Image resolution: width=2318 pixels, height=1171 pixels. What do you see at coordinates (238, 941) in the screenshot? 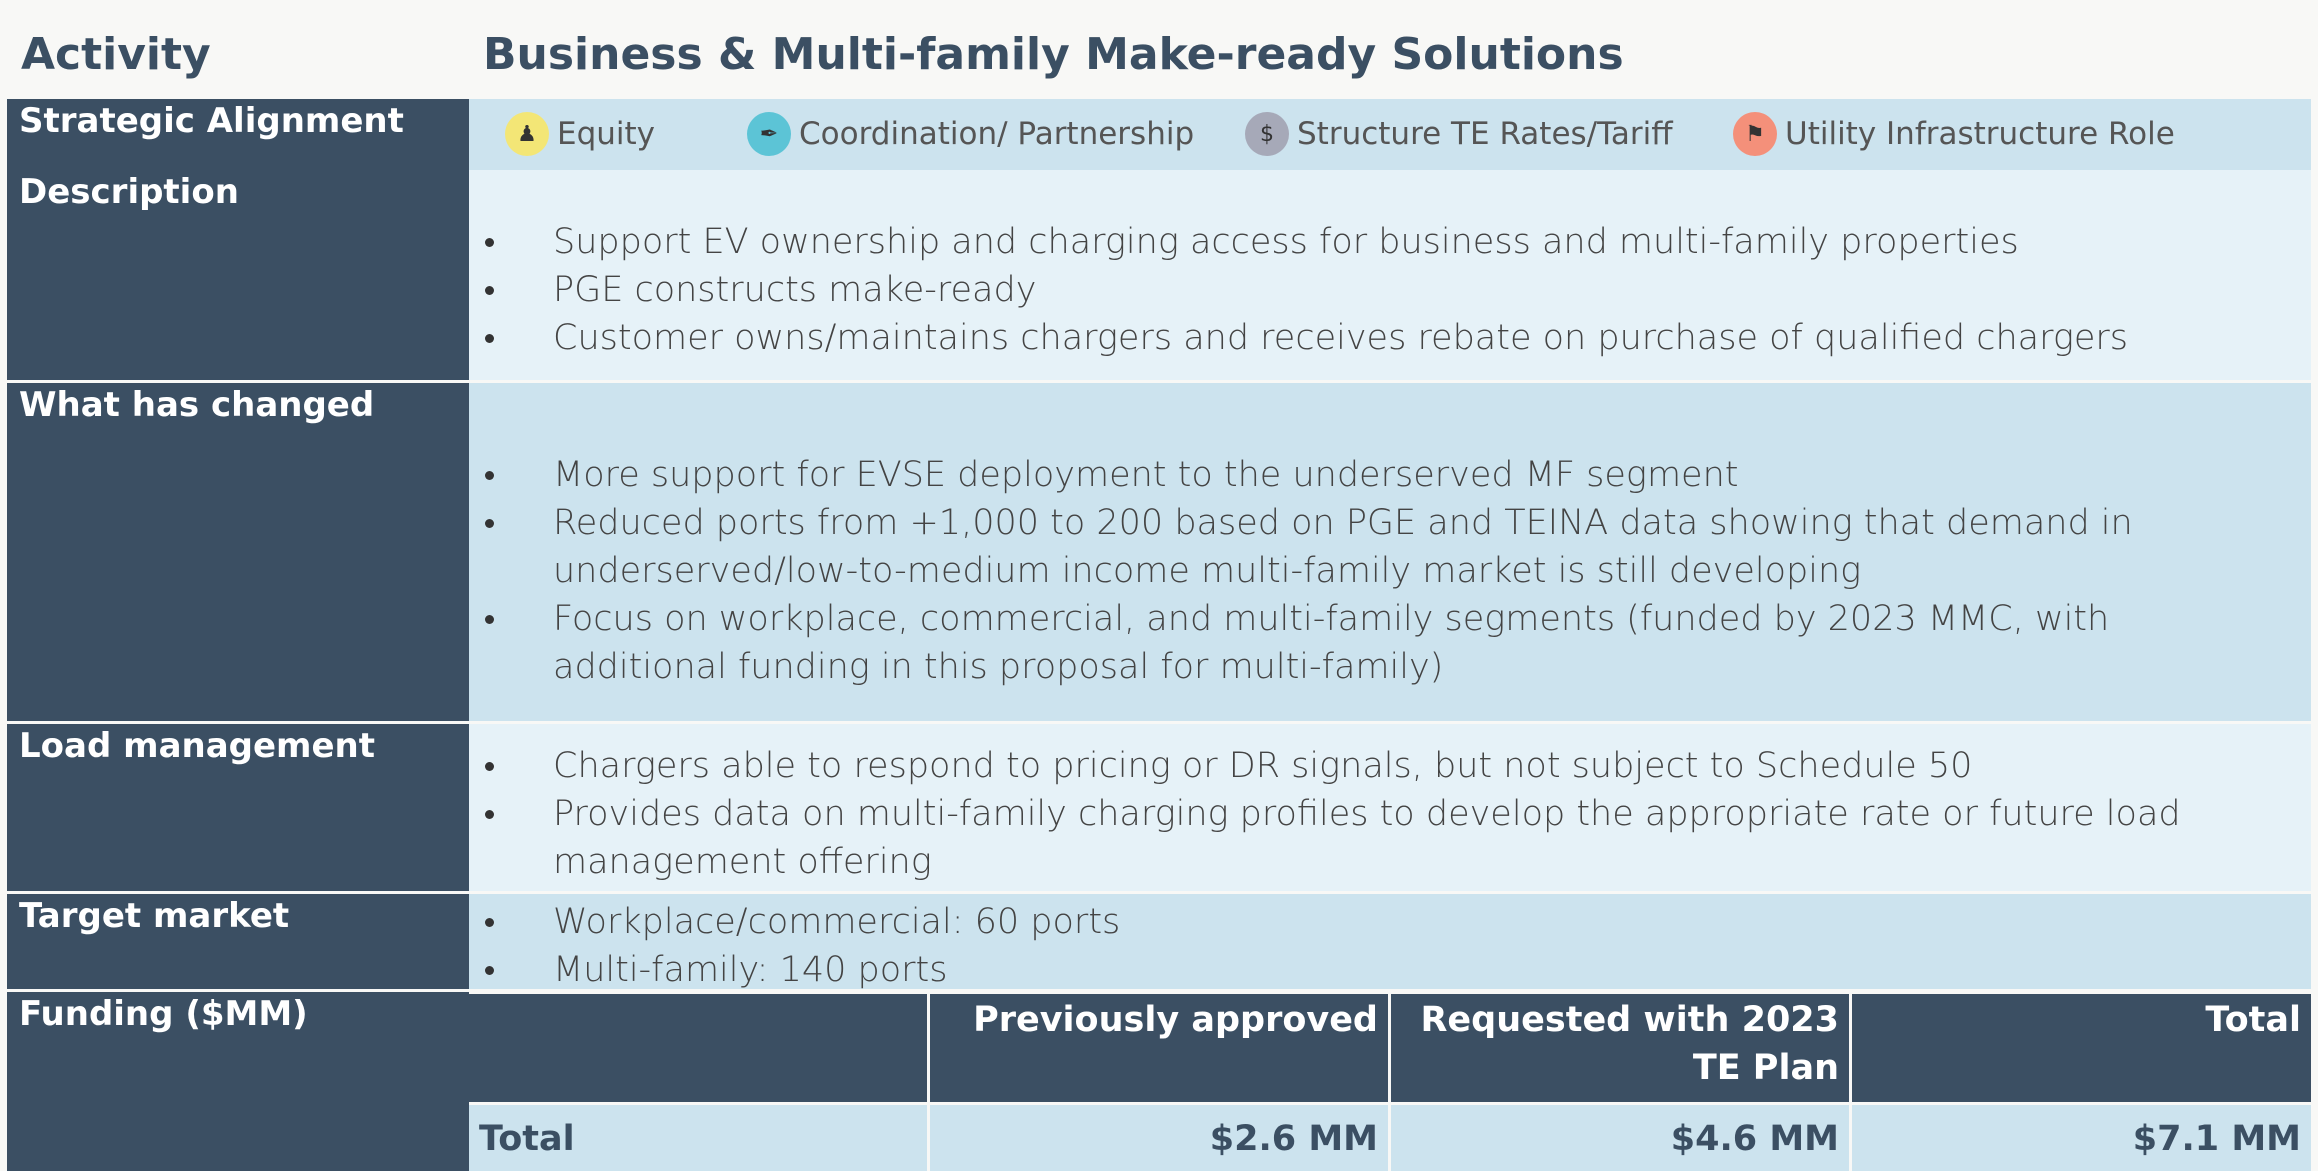
I see `row-label: Target market` at bounding box center [238, 941].